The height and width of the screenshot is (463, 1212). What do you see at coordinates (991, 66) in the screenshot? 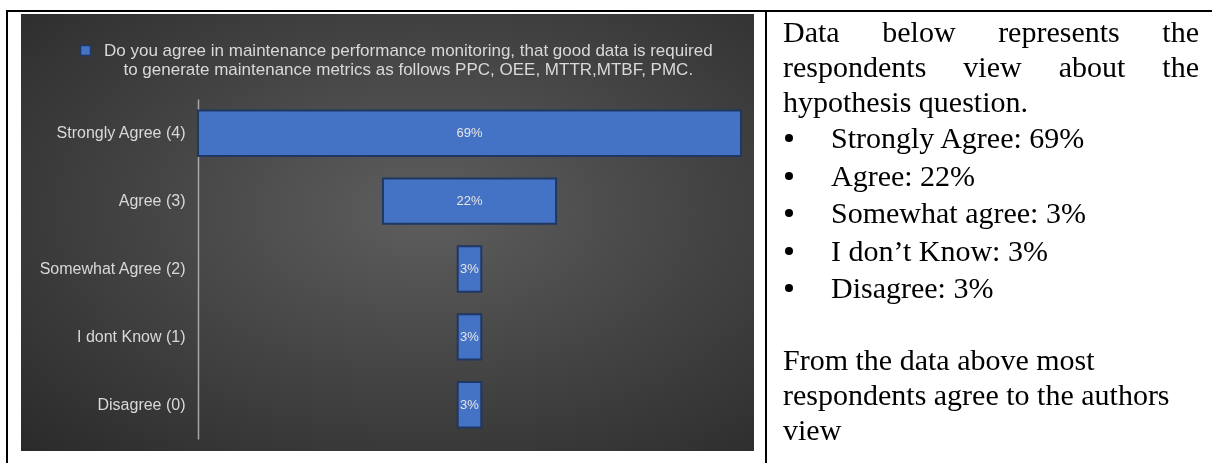
I see `text: Data below represents the respondents view about the hypothesis question.` at bounding box center [991, 66].